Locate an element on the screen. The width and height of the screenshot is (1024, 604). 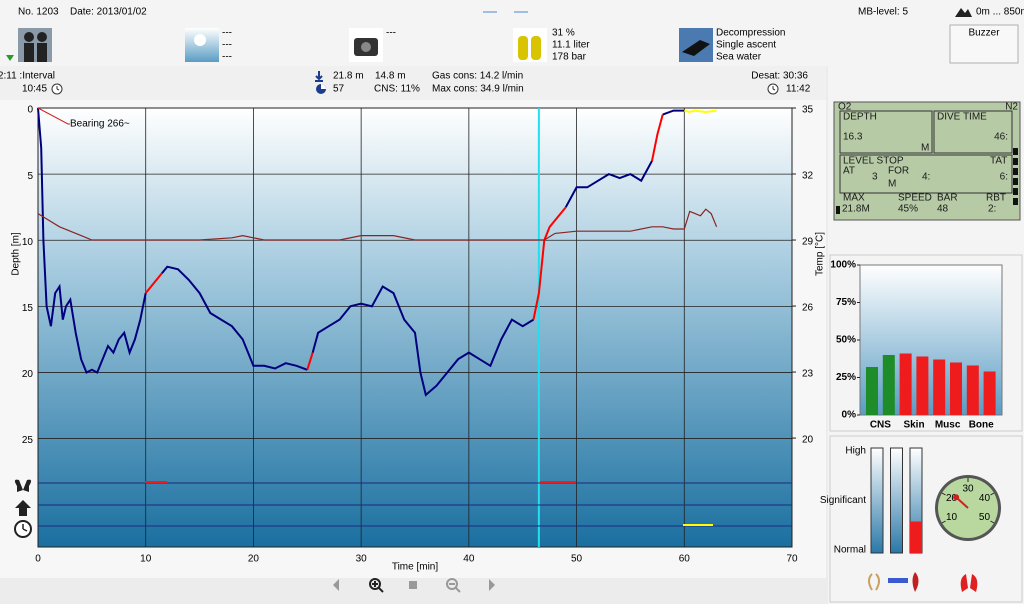
y2-axis-label: Temp [°C] is located at coordinates (820, 254).